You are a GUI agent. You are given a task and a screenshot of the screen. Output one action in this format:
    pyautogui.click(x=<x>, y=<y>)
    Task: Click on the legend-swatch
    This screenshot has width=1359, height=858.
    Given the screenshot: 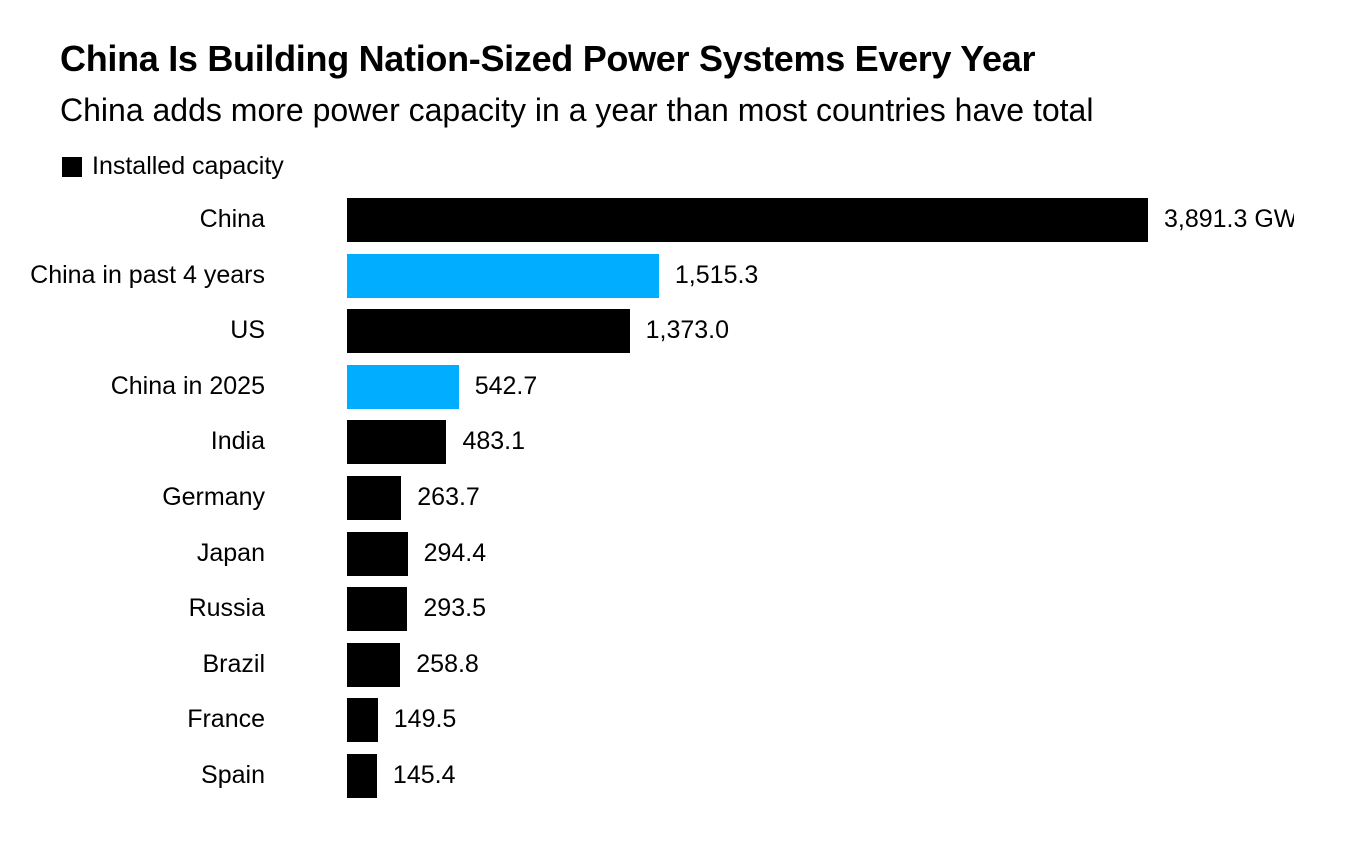 What is the action you would take?
    pyautogui.click(x=72, y=166)
    